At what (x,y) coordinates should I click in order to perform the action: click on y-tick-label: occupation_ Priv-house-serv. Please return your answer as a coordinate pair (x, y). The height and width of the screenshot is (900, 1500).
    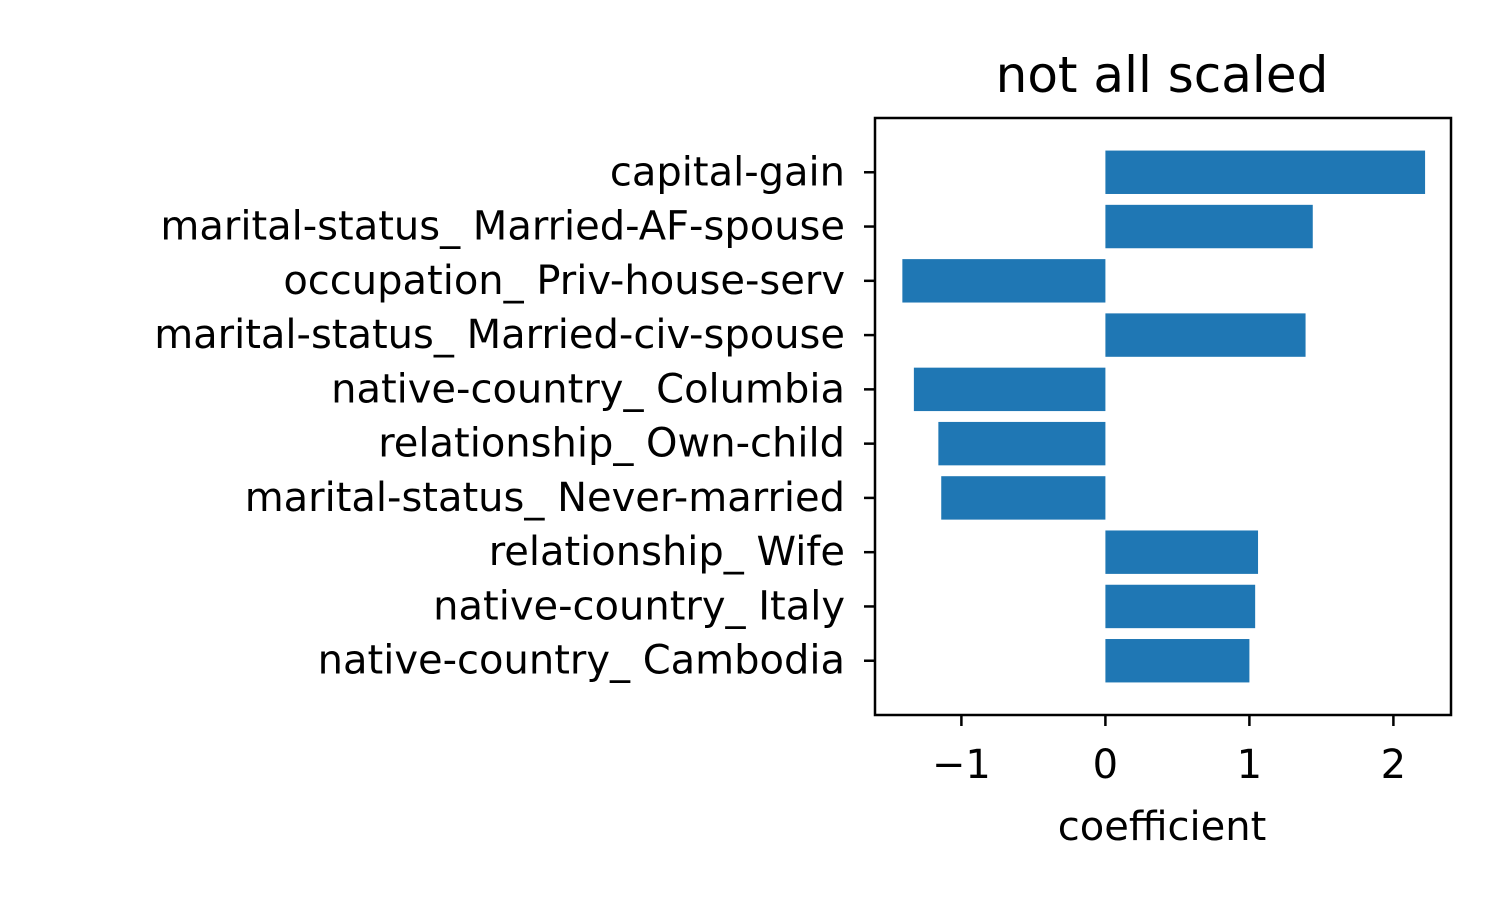
    Looking at the image, I should click on (564, 281).